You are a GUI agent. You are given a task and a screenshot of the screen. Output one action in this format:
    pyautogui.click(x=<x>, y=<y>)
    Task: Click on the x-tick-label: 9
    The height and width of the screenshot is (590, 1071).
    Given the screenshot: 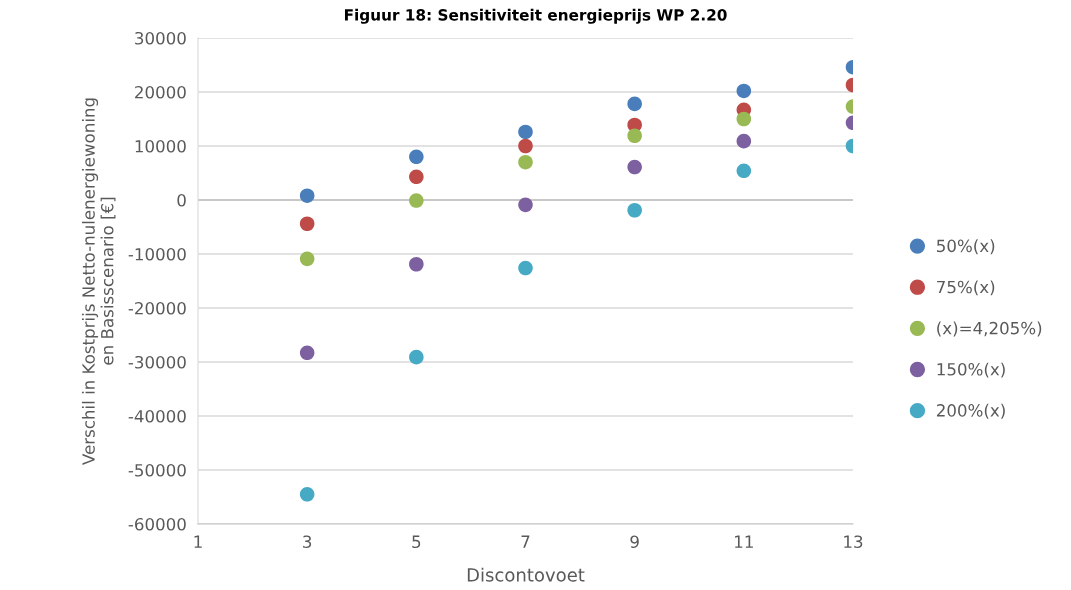 What is the action you would take?
    pyautogui.click(x=634, y=542)
    